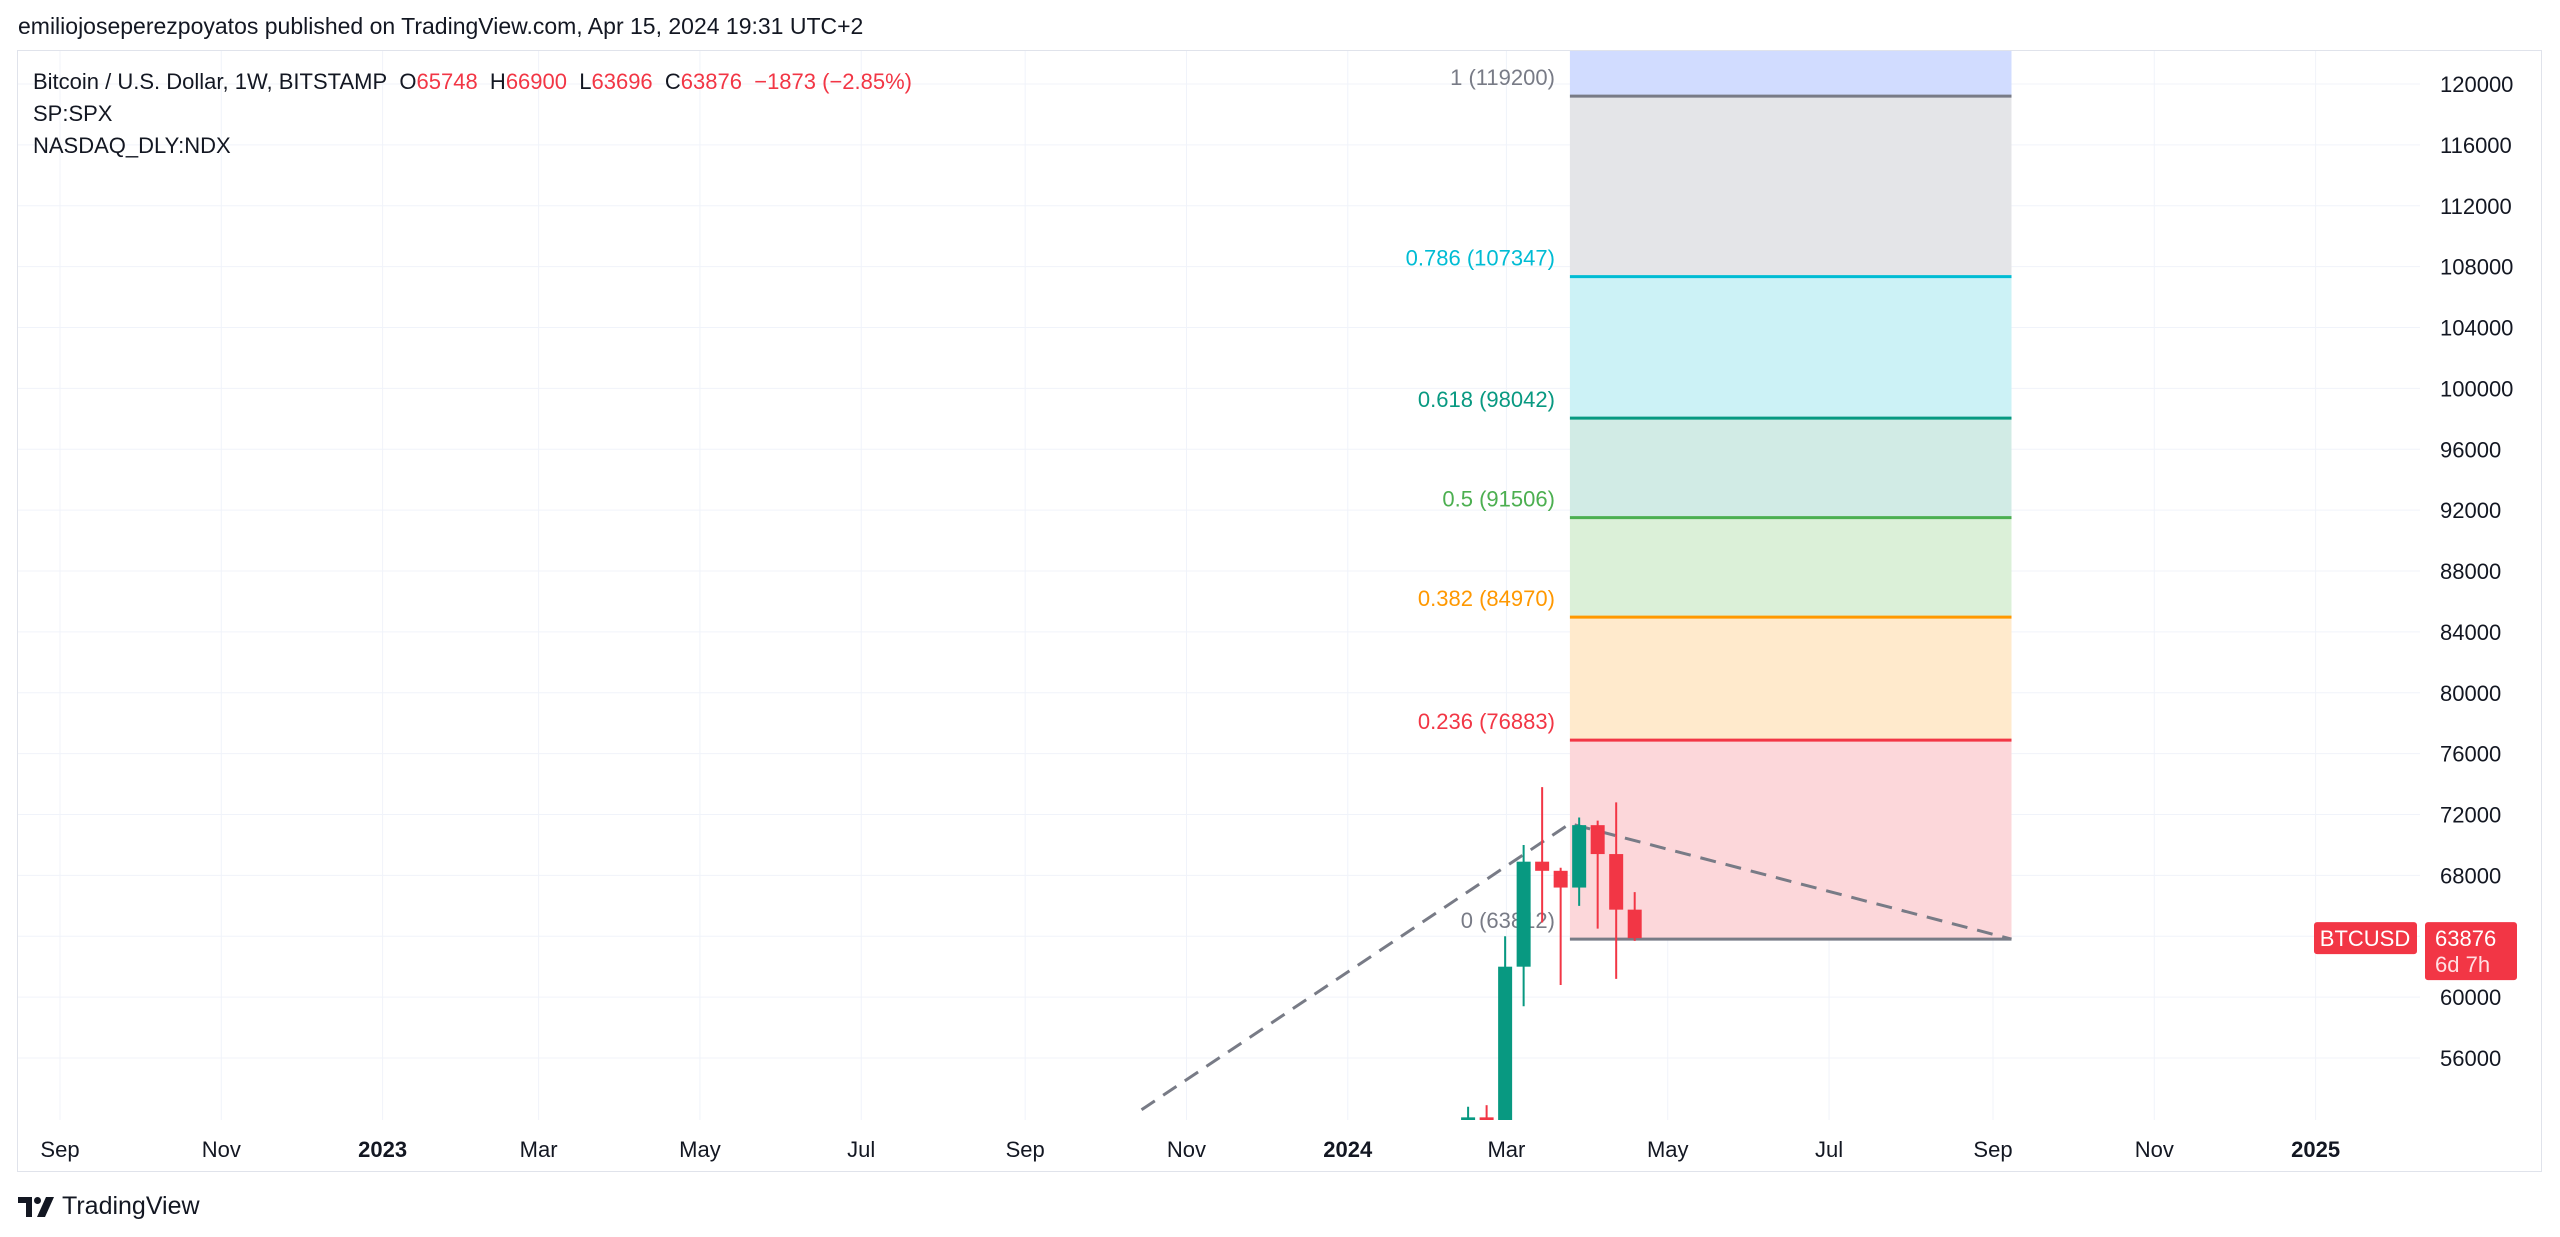 The height and width of the screenshot is (1237, 2560). What do you see at coordinates (2470, 754) in the screenshot?
I see `y-tick-label: 76000` at bounding box center [2470, 754].